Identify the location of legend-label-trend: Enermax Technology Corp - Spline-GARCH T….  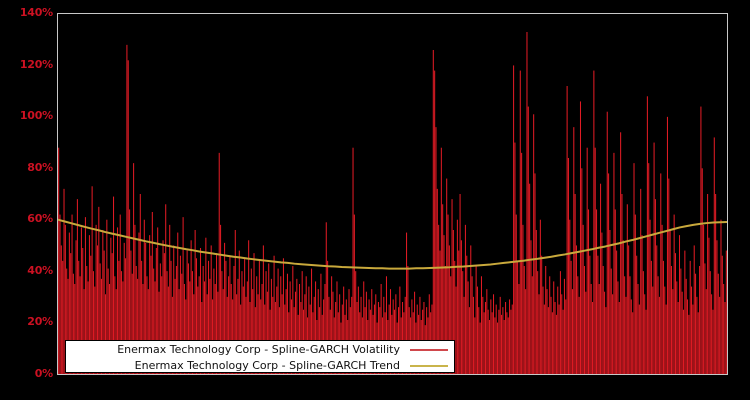
(267, 365).